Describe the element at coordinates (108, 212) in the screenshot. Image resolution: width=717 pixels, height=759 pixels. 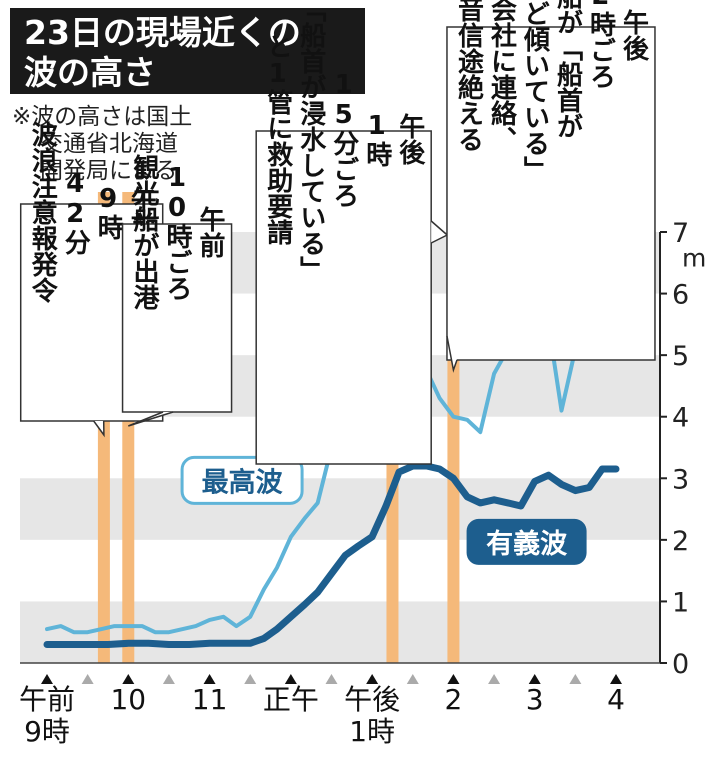
I see `event-callout-line: 9時` at that location.